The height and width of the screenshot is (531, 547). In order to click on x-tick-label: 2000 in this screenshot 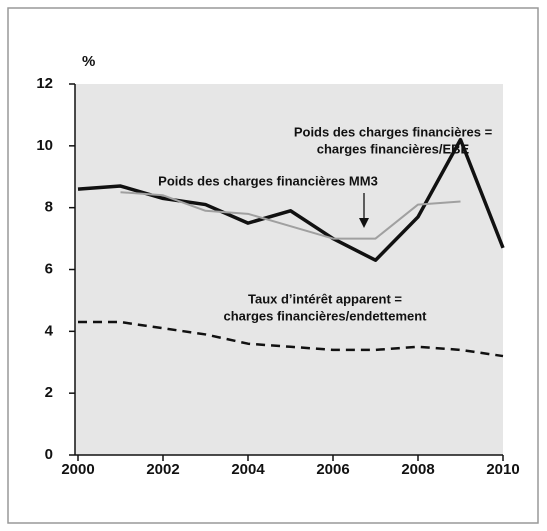, I will do `click(77, 469)`.